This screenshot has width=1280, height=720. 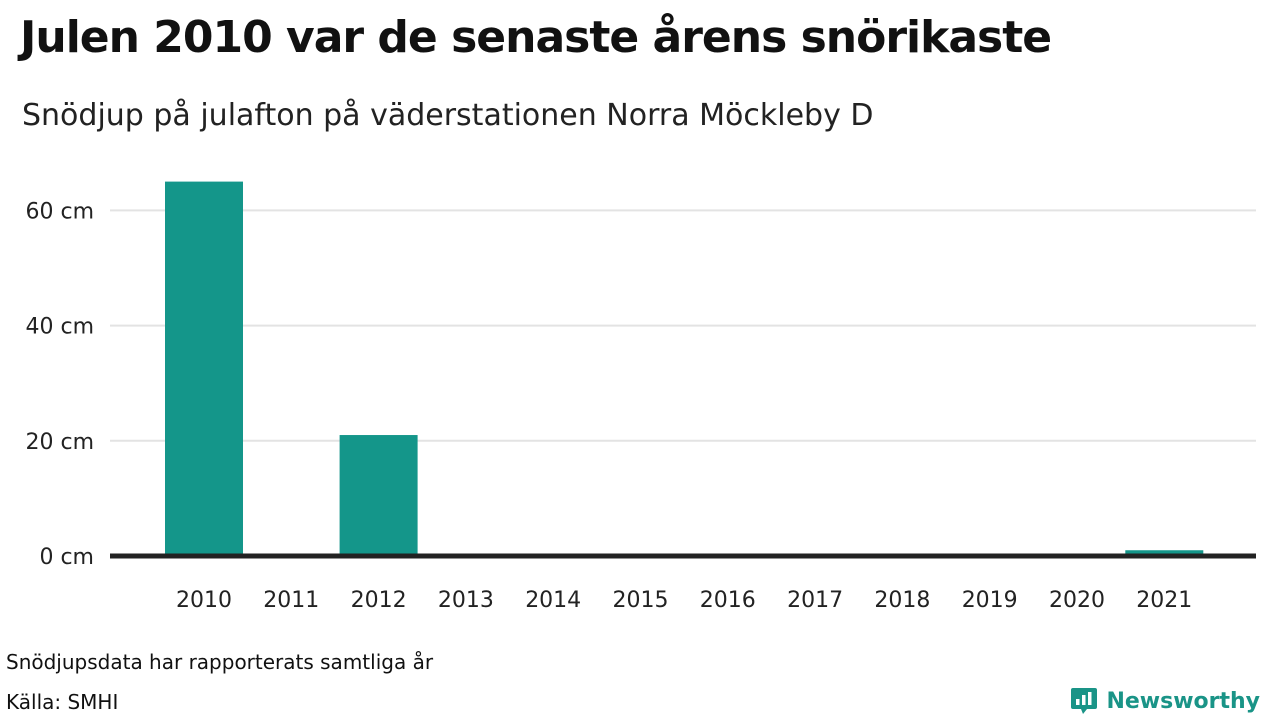 I want to click on x-tick-label: 2015, so click(x=641, y=600).